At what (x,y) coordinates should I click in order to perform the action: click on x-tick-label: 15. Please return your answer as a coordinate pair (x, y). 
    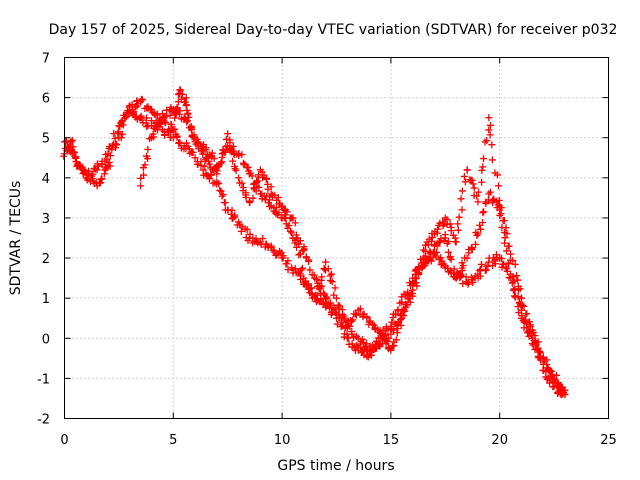
    Looking at the image, I should click on (391, 440).